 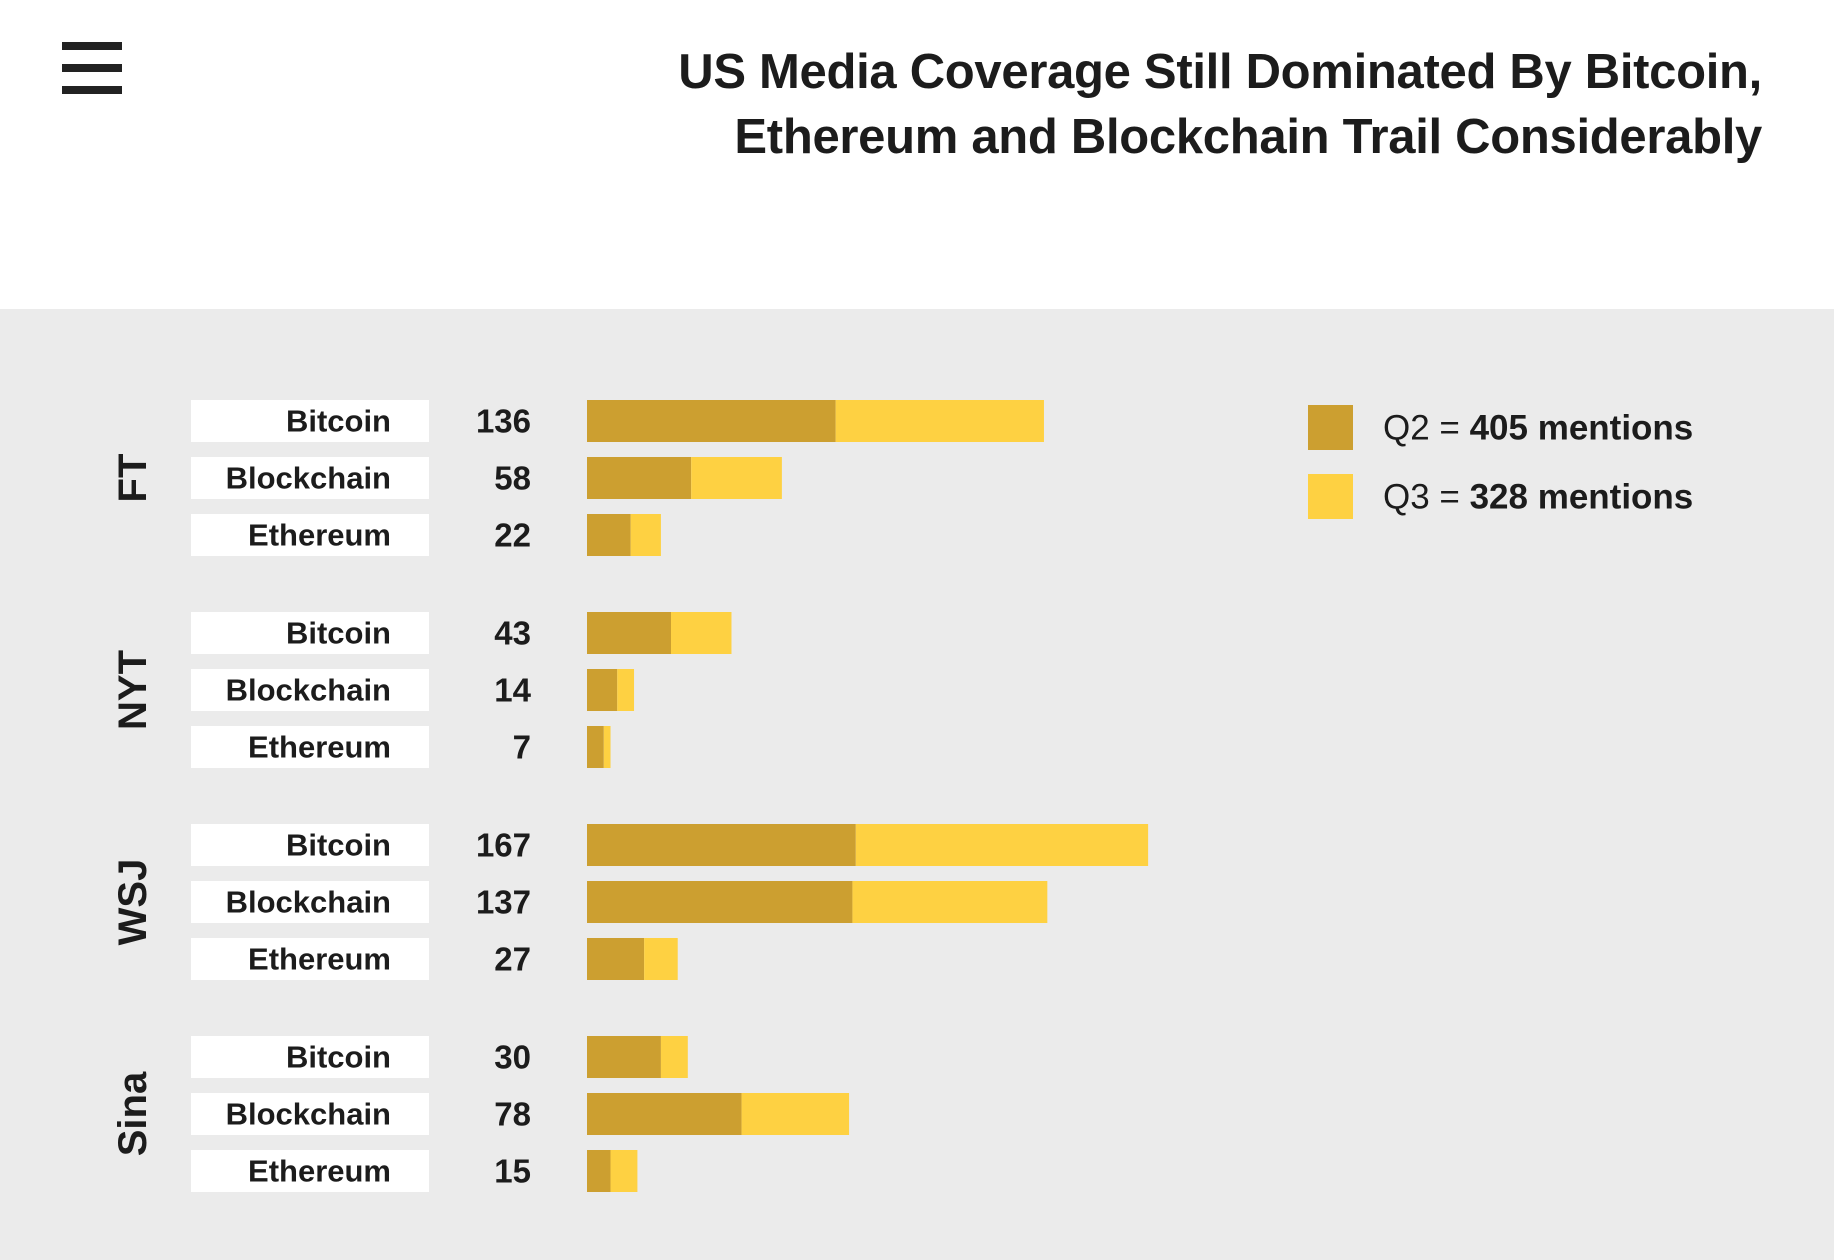 I want to click on bar-q3-ft-ethereum, so click(x=645, y=535).